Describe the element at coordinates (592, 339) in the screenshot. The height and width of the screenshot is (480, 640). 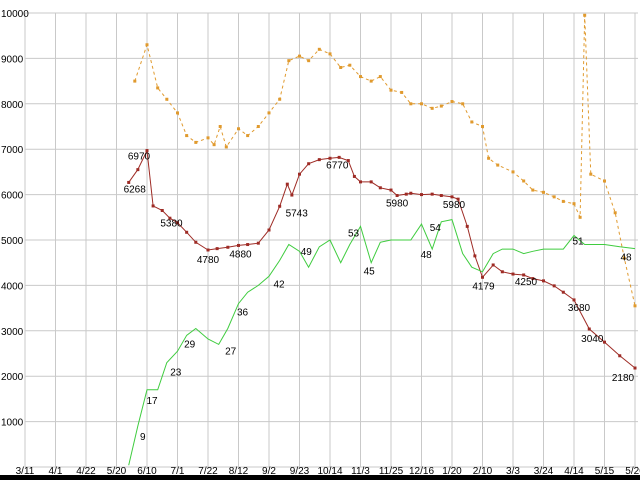
I see `data-point-label: 3040` at that location.